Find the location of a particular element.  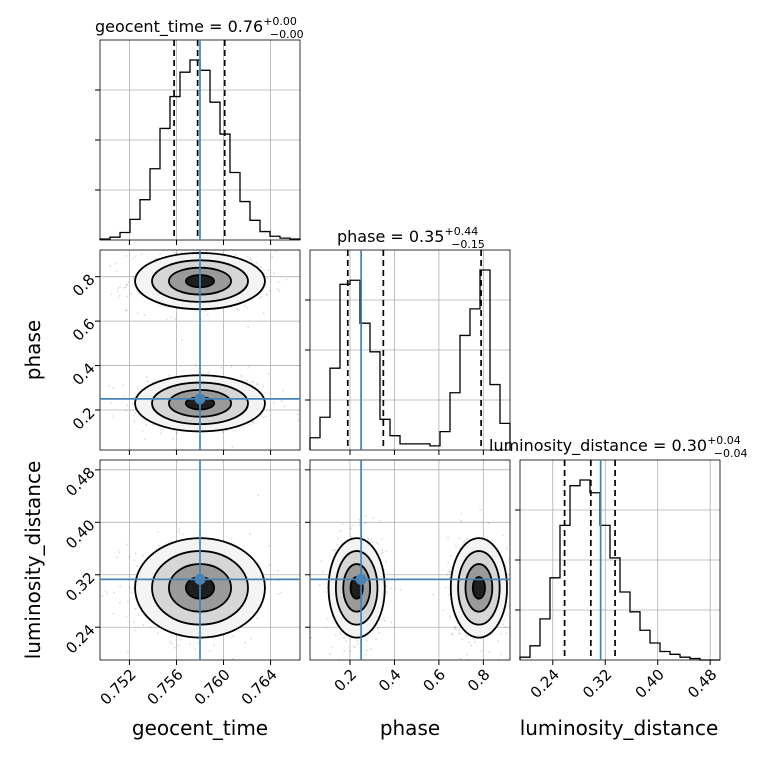

ylabel-luminosity-distance: luminosity_distance is located at coordinates (33, 560).